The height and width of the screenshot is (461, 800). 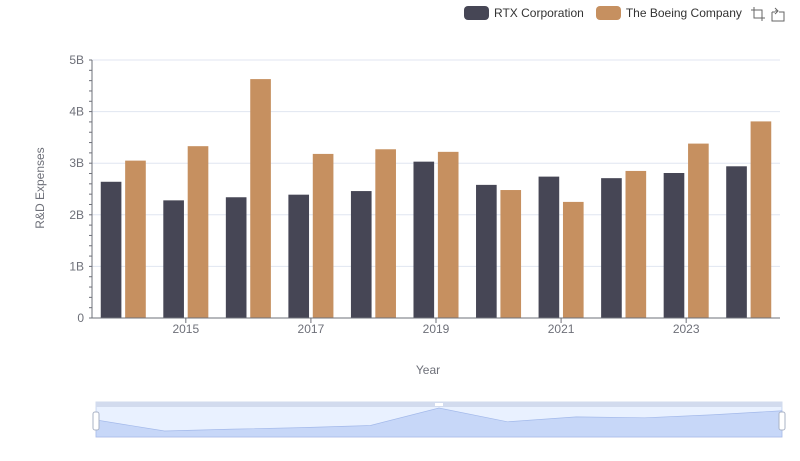 What do you see at coordinates (758, 14) in the screenshot?
I see `zoom-icon` at bounding box center [758, 14].